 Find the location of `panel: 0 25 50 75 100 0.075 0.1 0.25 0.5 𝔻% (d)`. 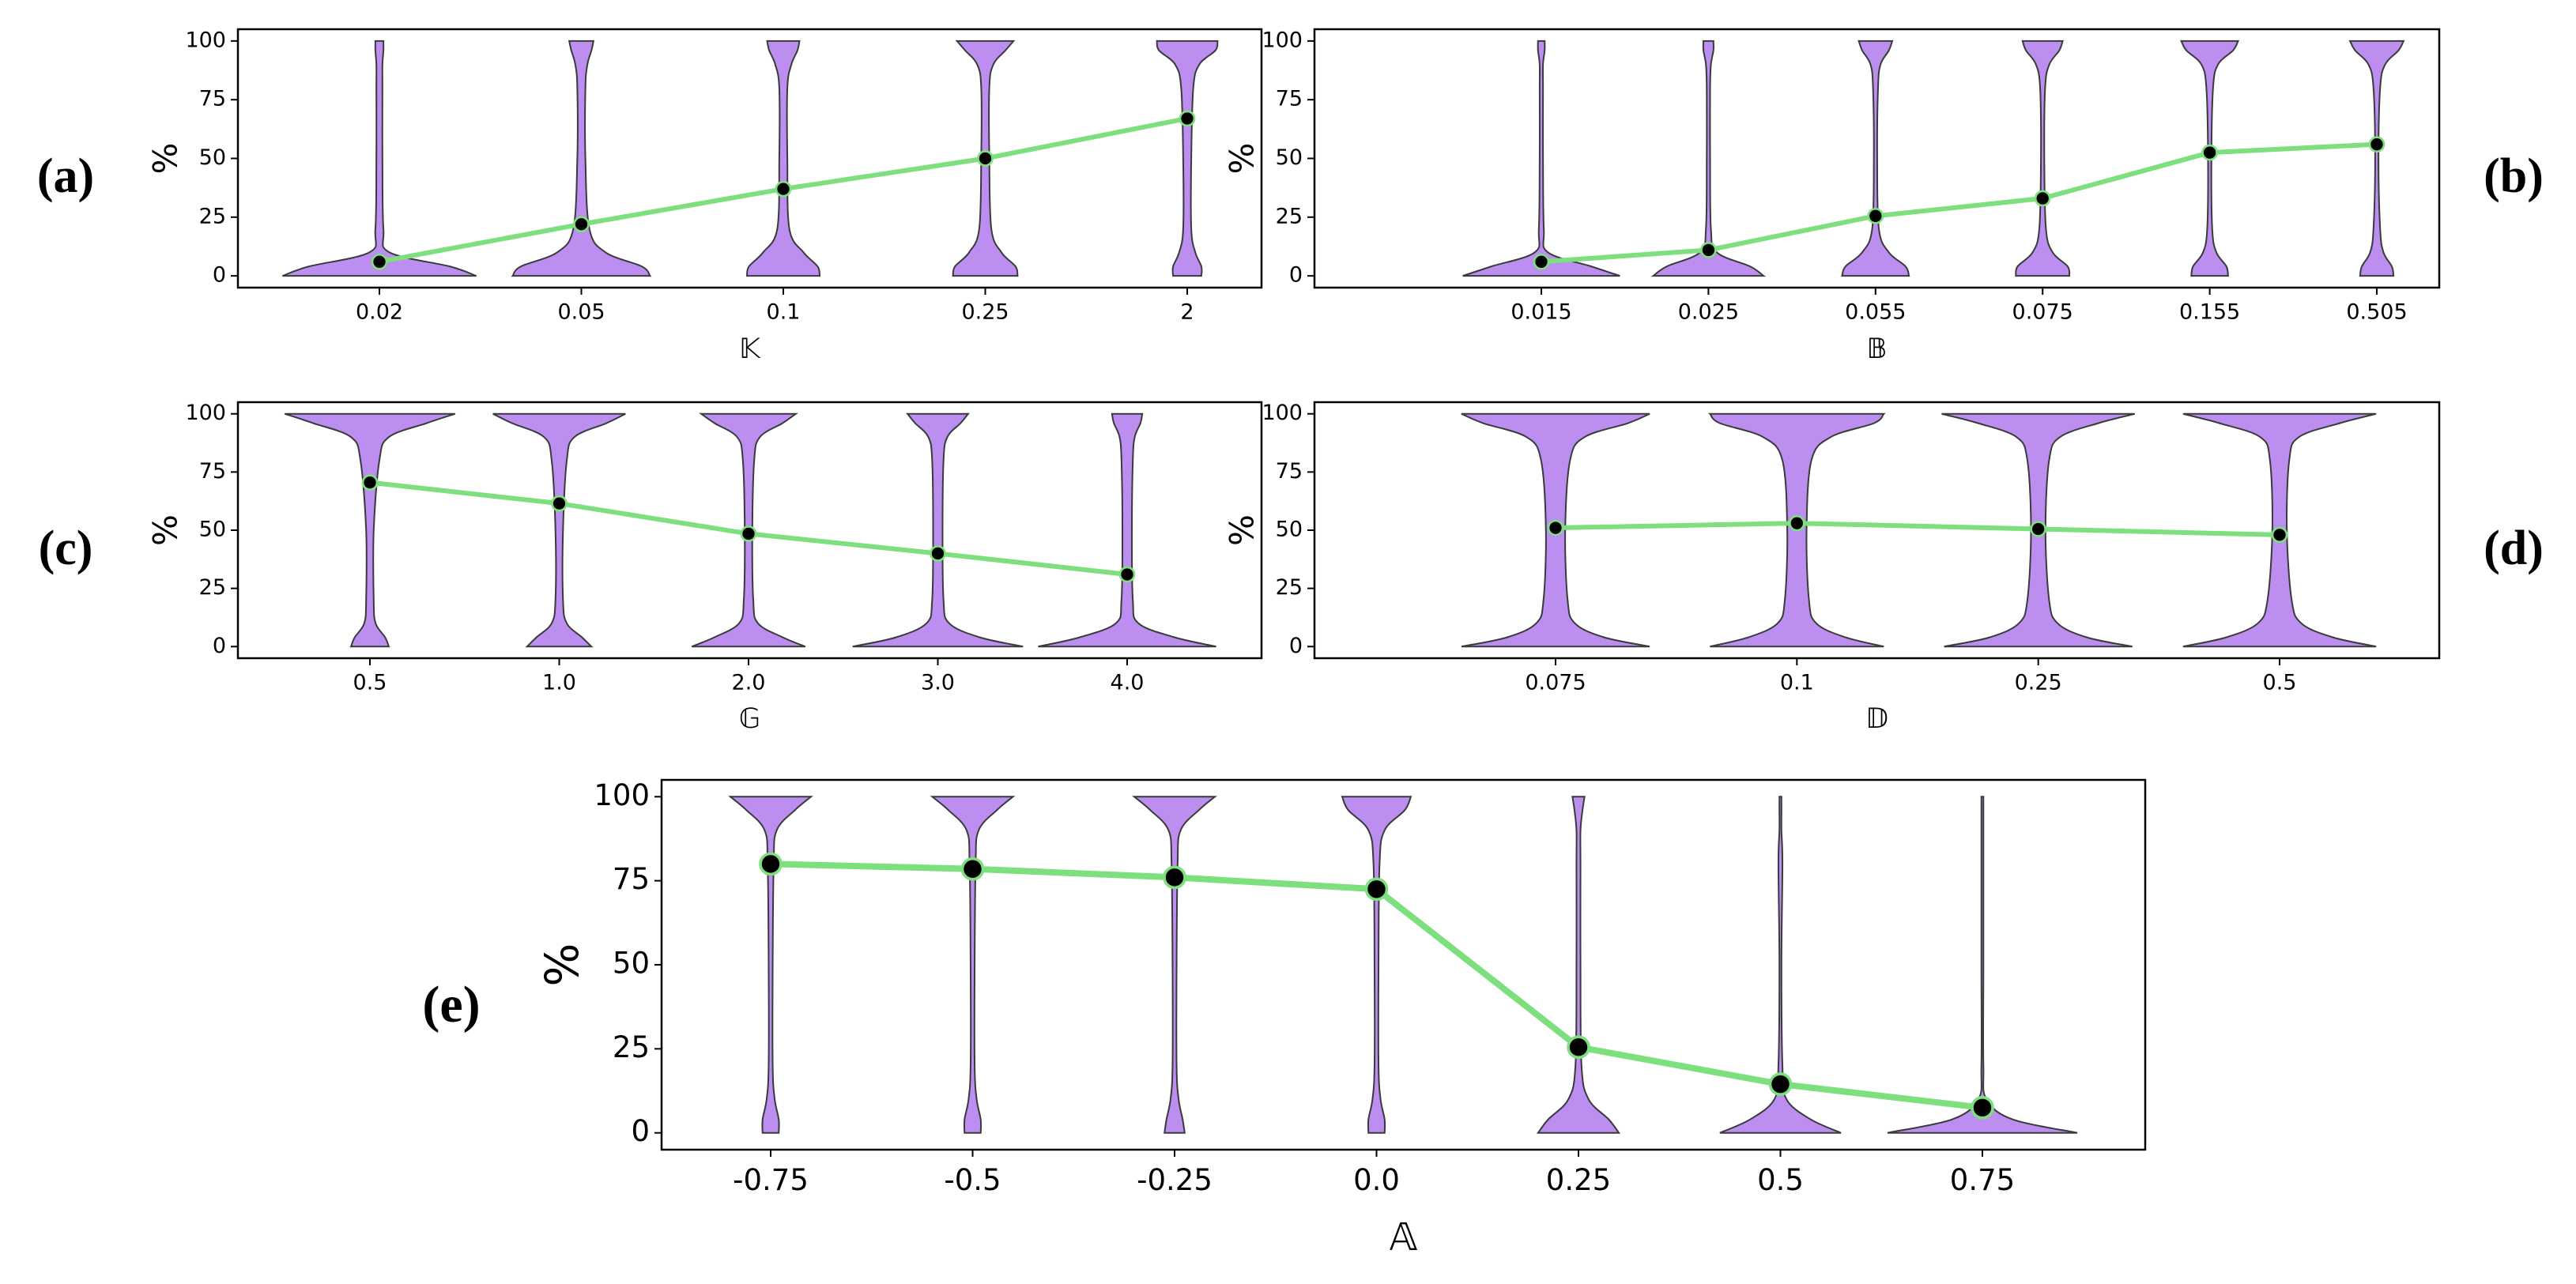

panel: 0 25 50 75 100 0.075 0.1 0.25 0.5 𝔻% (d) is located at coordinates (1883, 568).